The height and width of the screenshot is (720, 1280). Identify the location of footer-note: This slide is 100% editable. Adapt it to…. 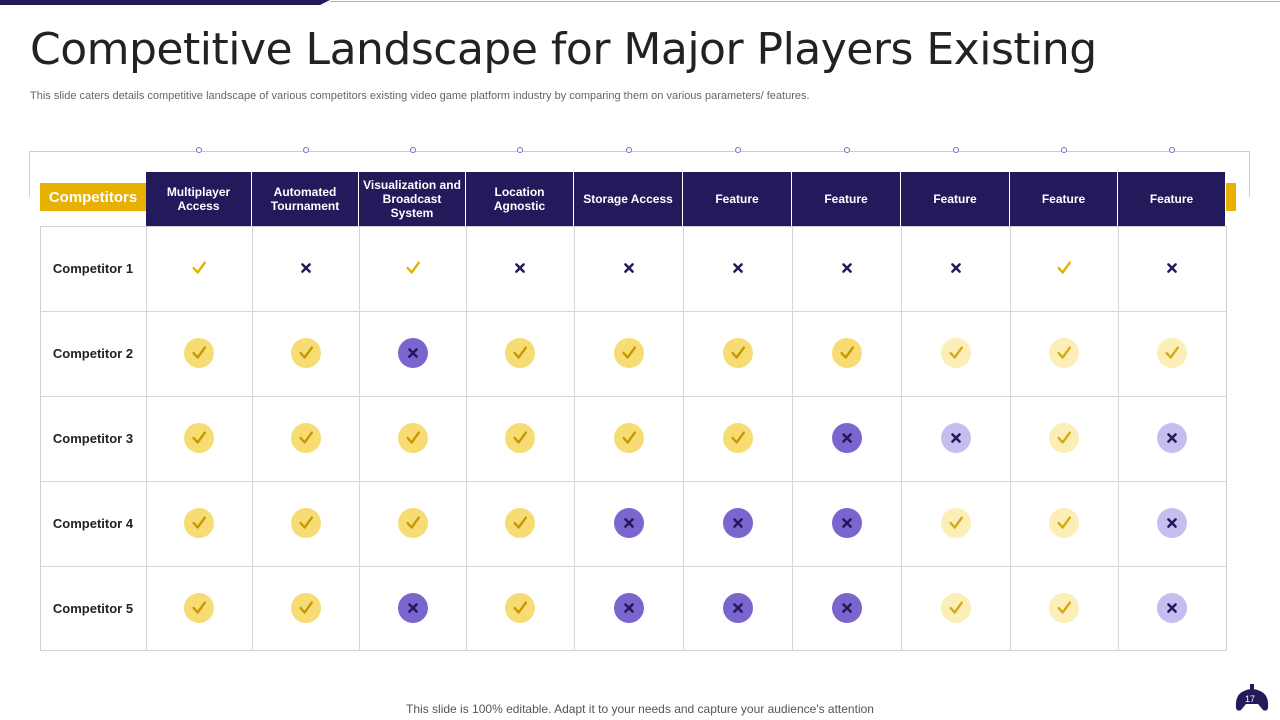
(640, 709).